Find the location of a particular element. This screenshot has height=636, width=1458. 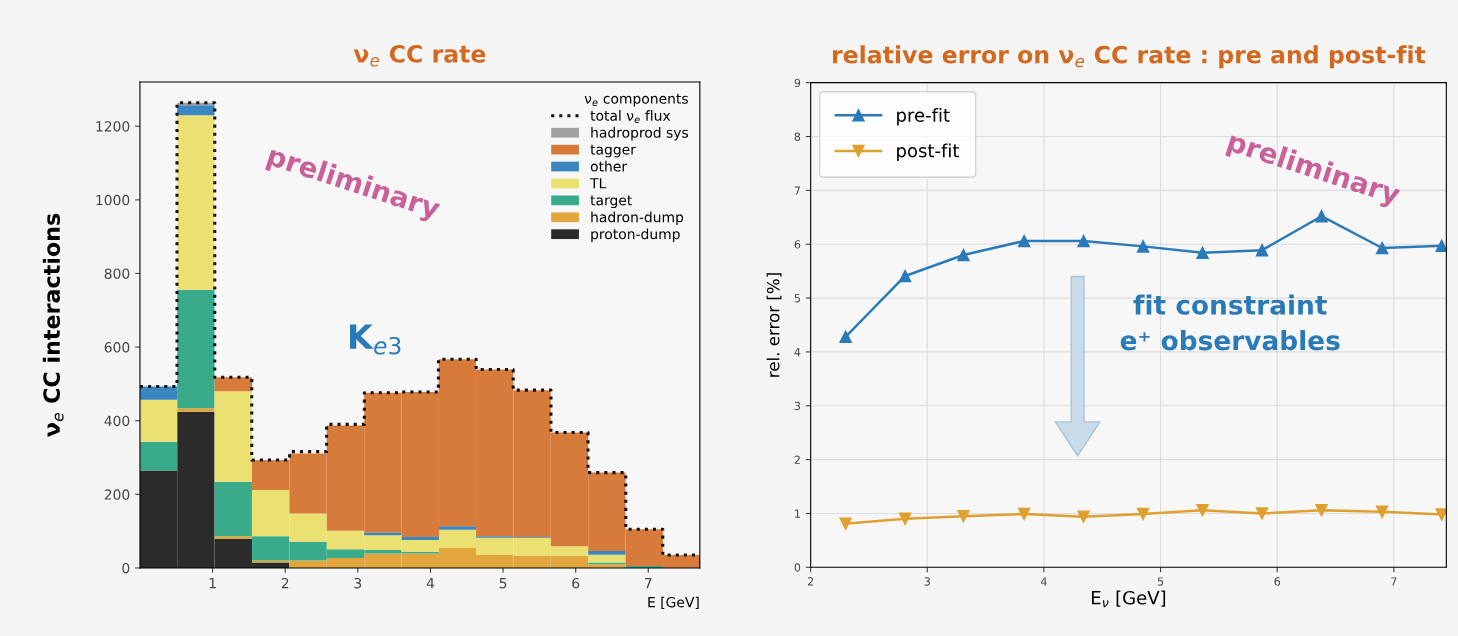

legend-label: tagger is located at coordinates (613, 151).